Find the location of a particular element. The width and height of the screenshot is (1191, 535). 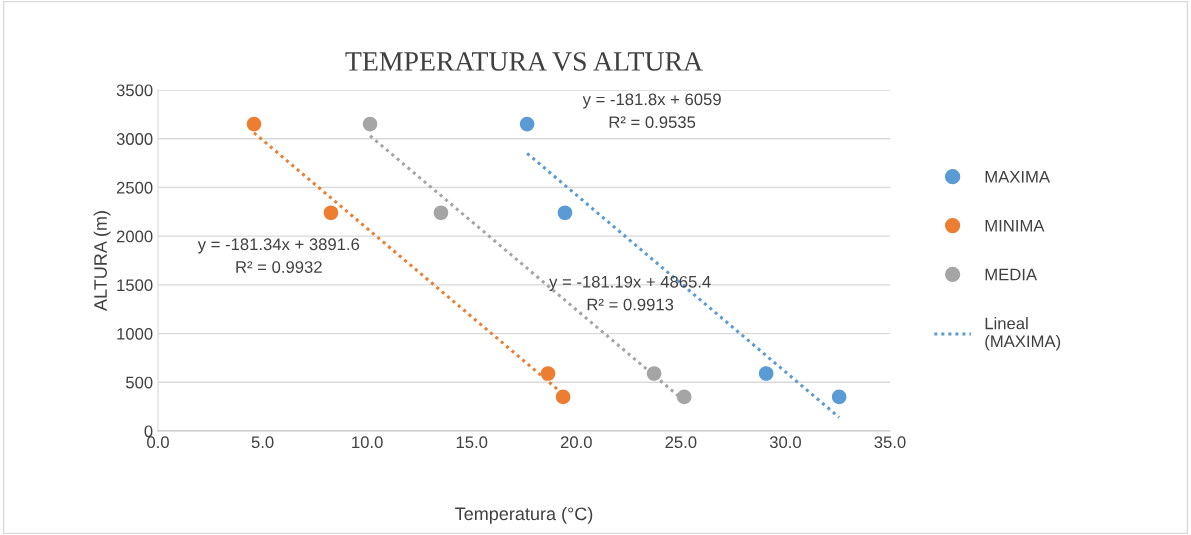

x-tick-label: 20.0 is located at coordinates (576, 442).